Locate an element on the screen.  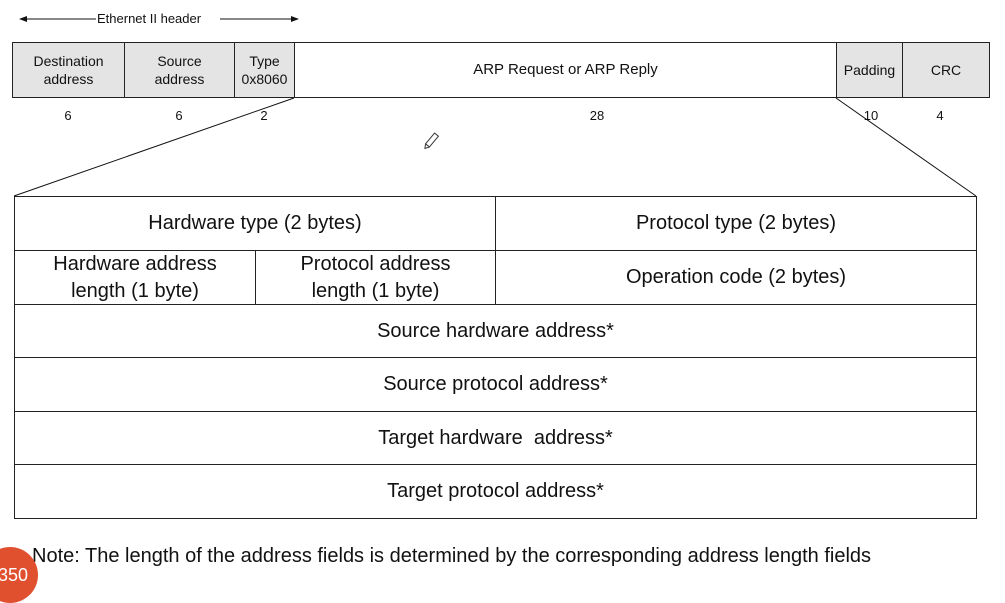
arp-operation-code: Operation code (2 bytes) is located at coordinates (736, 277).